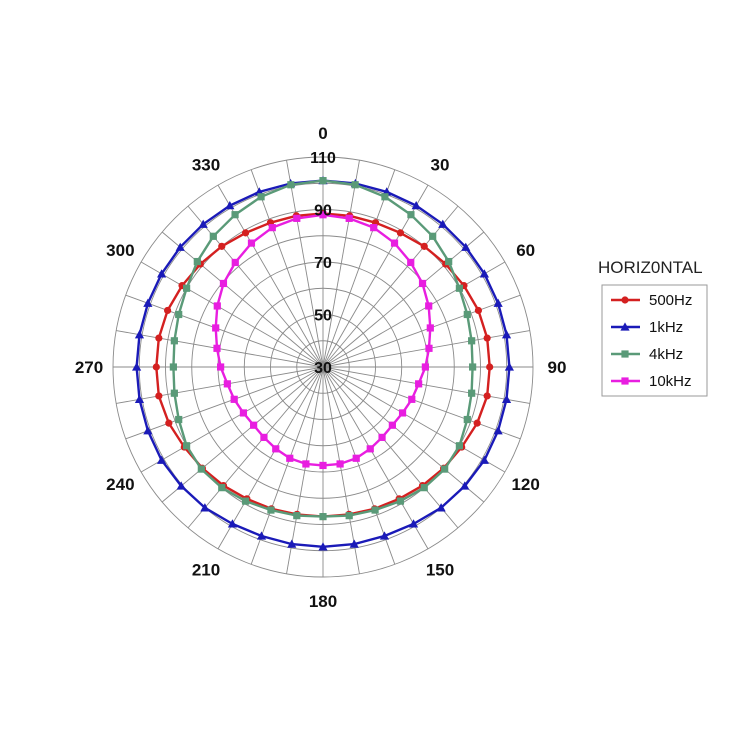  I want to click on legend-entry-10kHz: 10kHz, so click(651, 381).